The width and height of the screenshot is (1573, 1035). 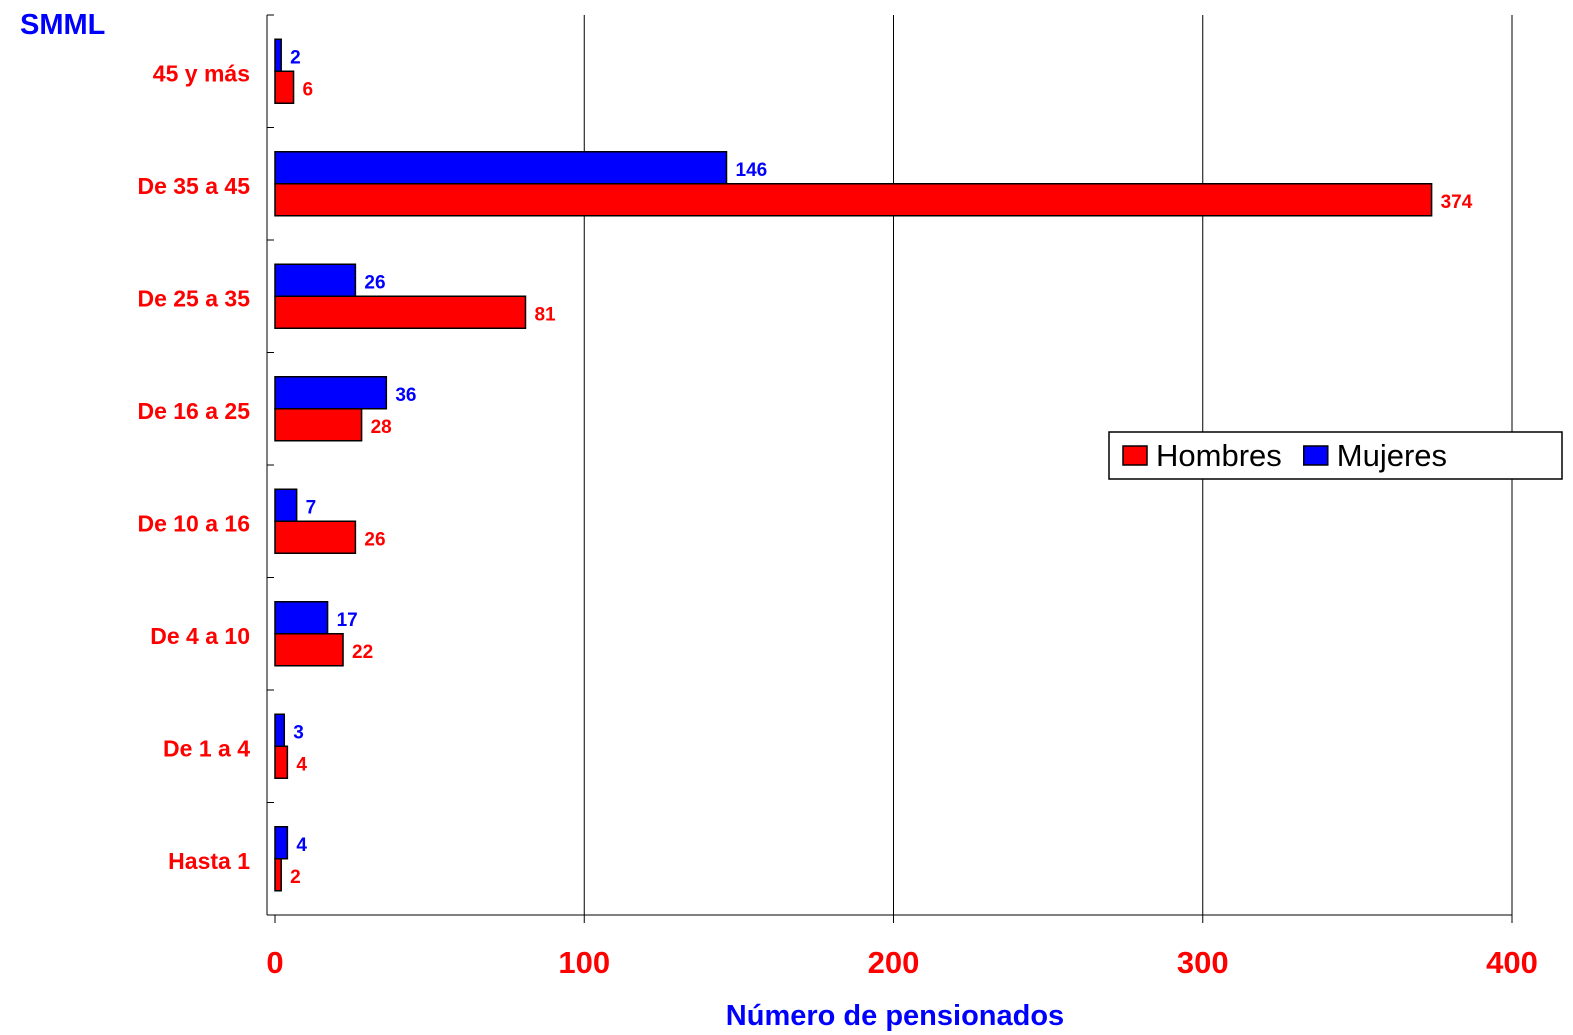 What do you see at coordinates (298, 732) in the screenshot?
I see `data-label-mujeres: 3` at bounding box center [298, 732].